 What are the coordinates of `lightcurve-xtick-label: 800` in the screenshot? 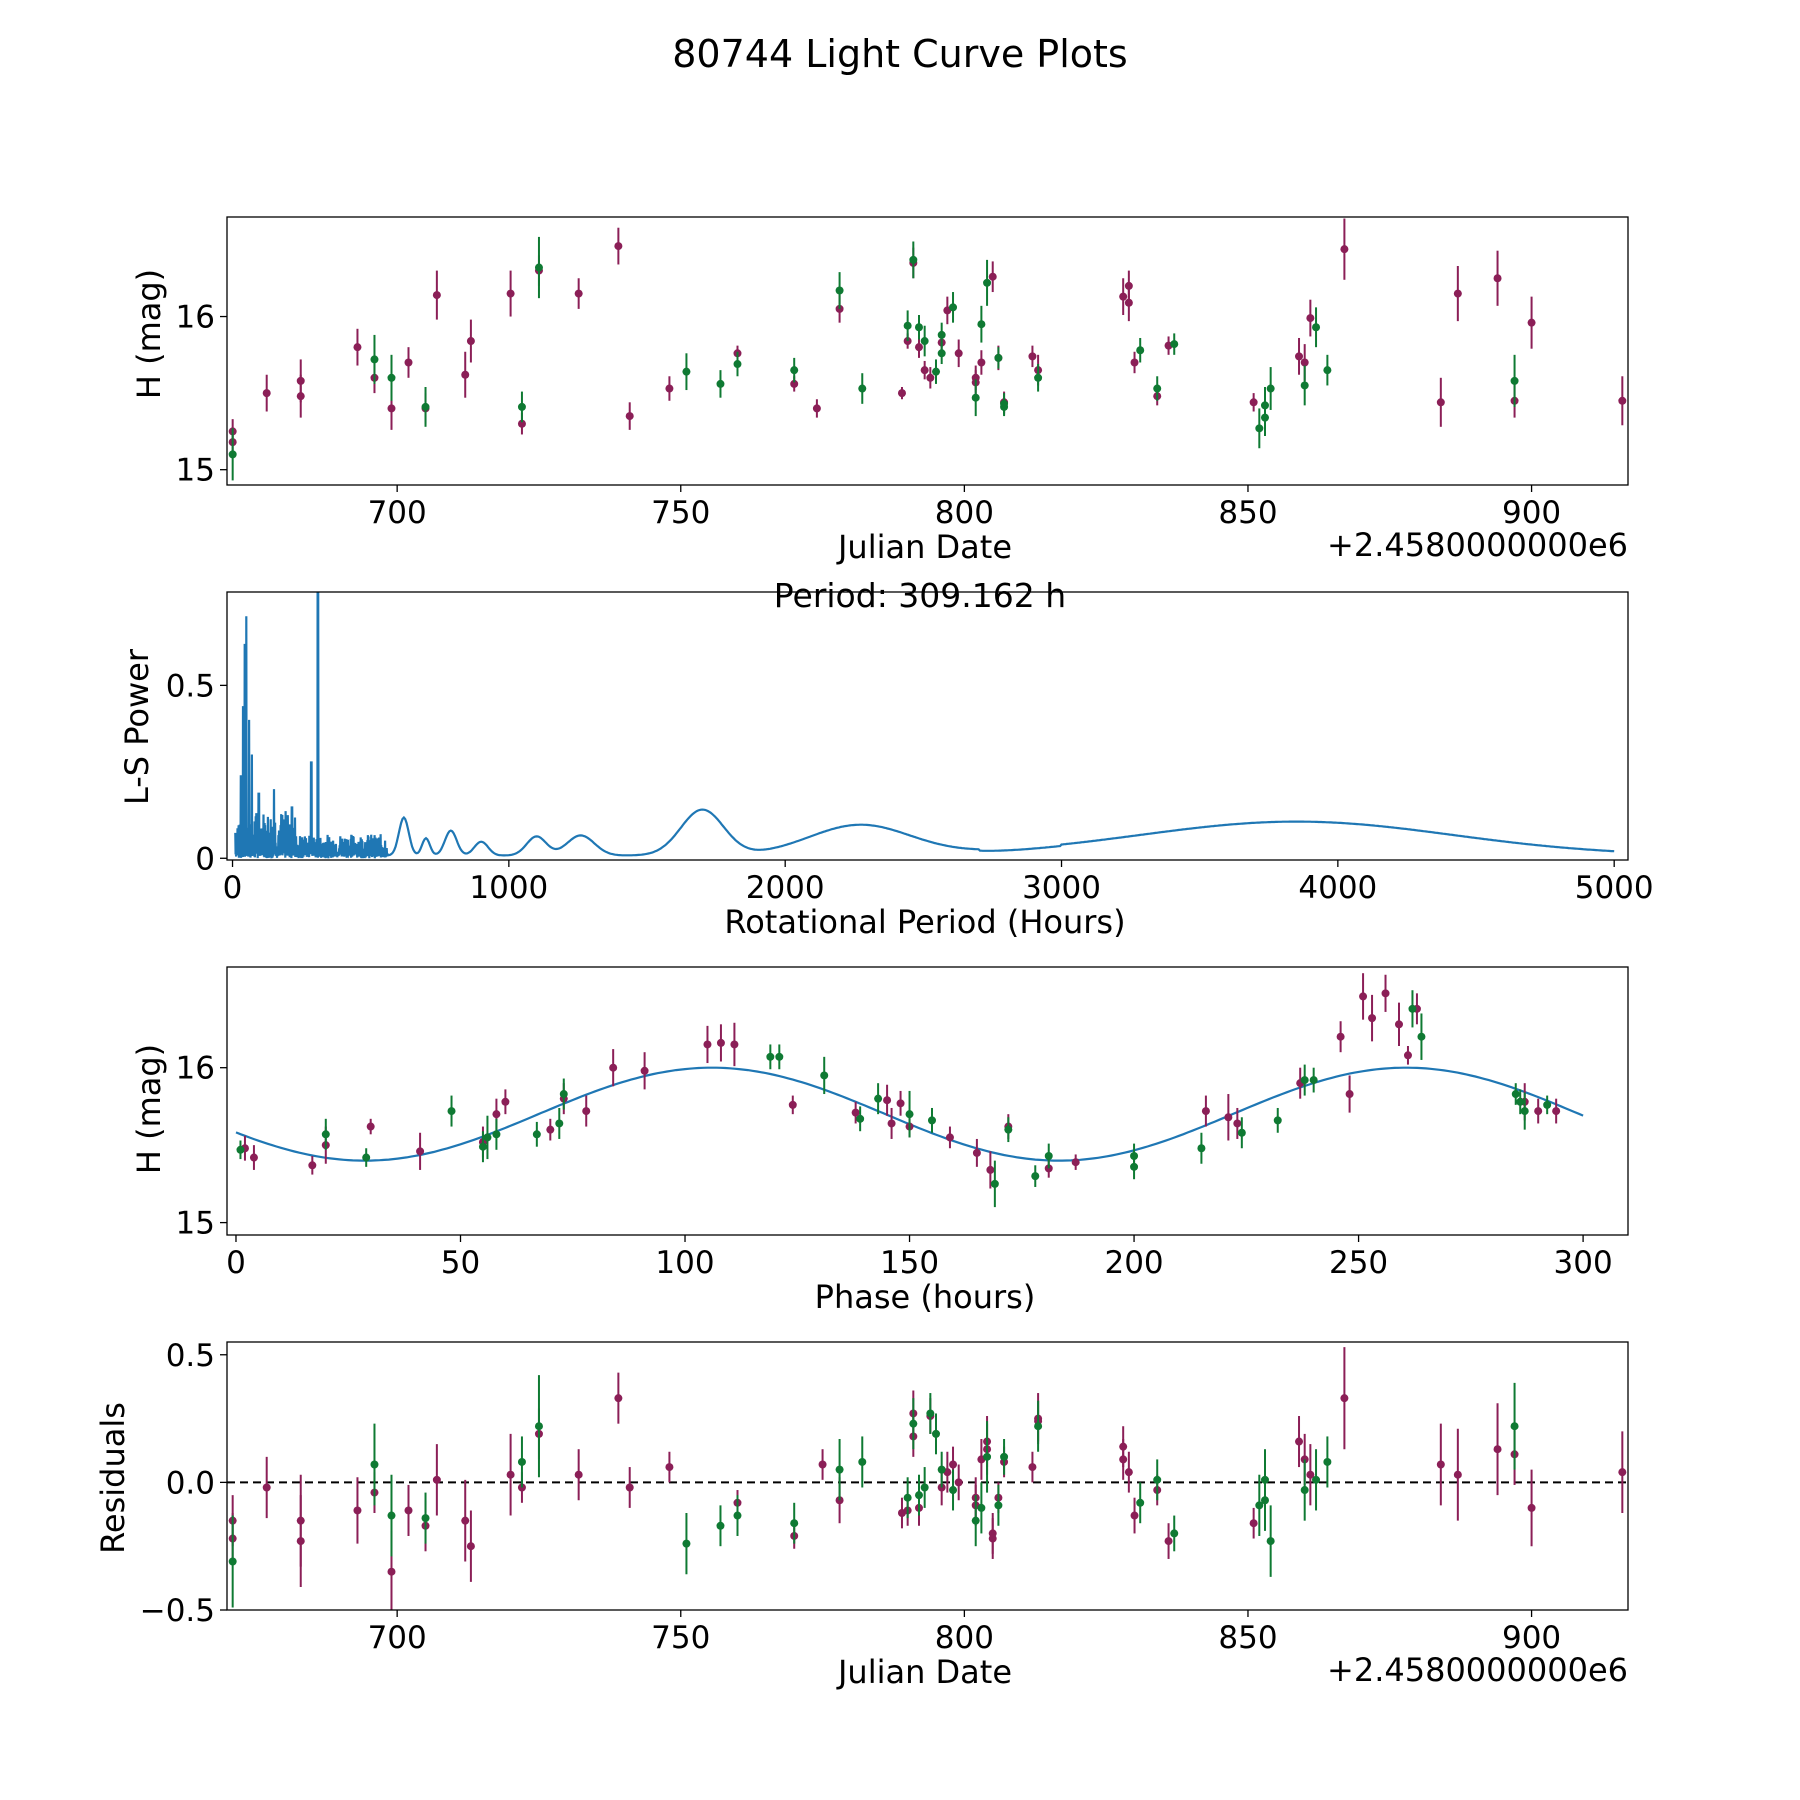 It's located at (964, 513).